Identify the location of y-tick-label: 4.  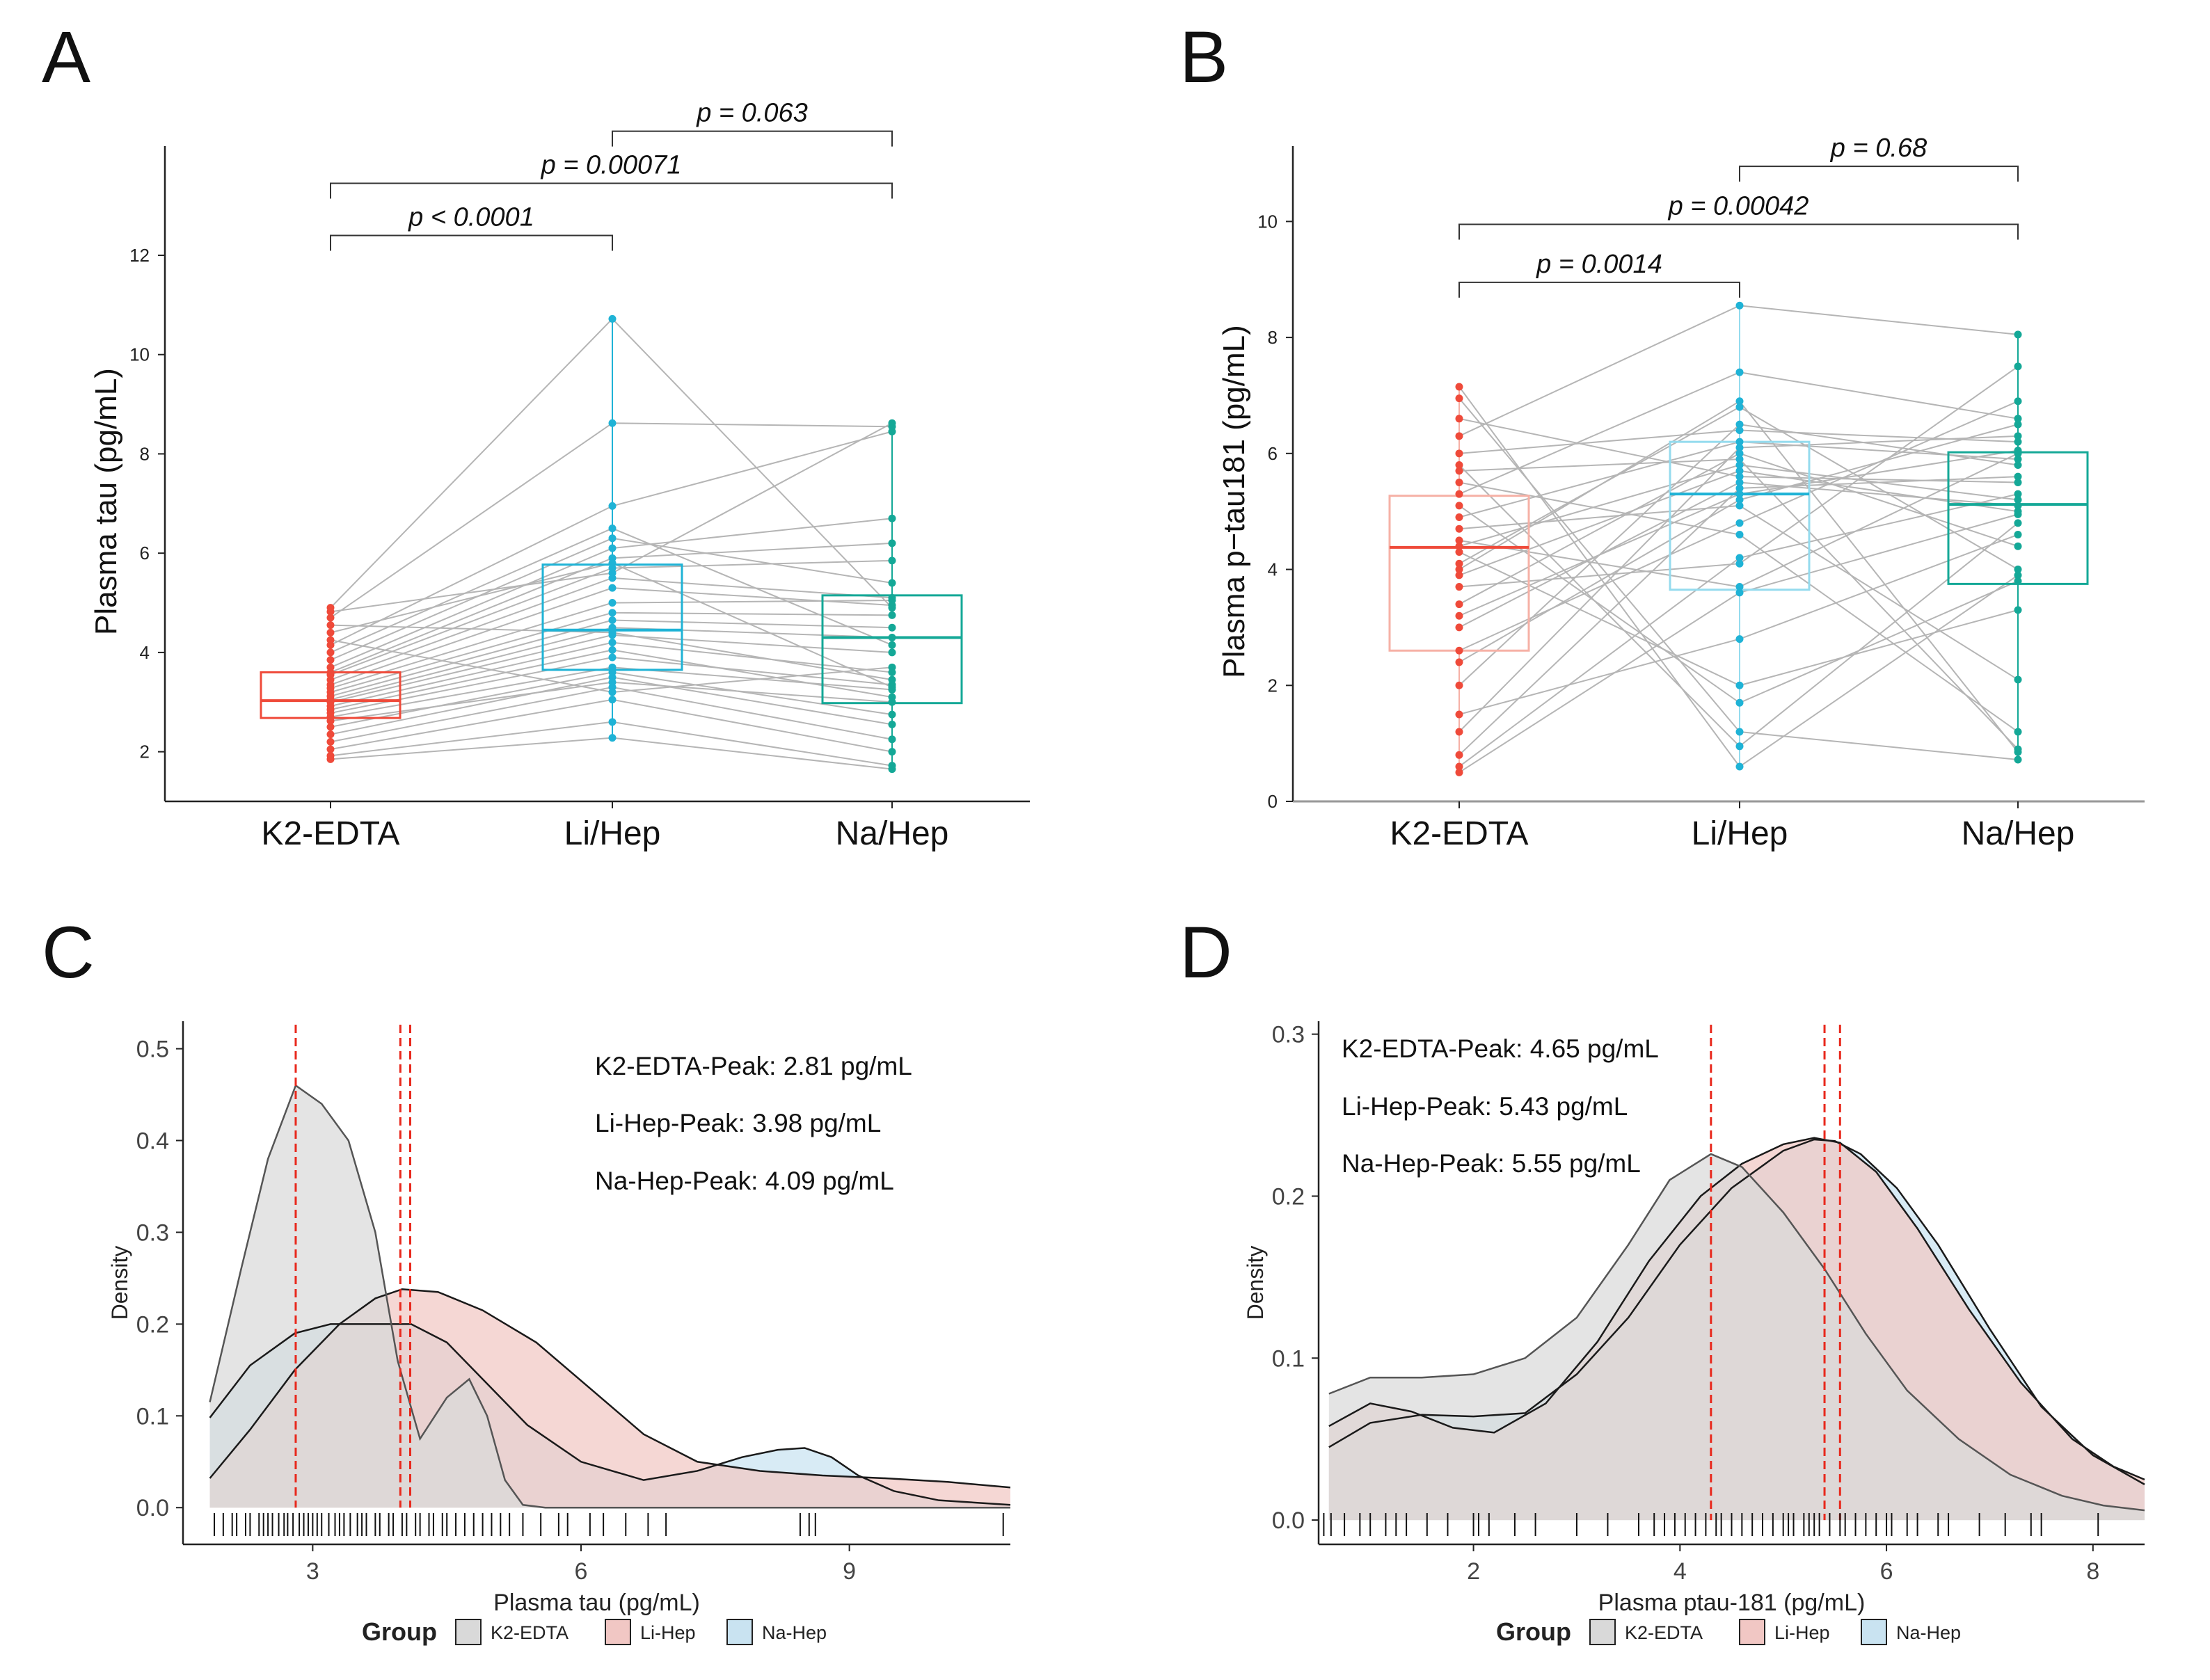
(145, 652).